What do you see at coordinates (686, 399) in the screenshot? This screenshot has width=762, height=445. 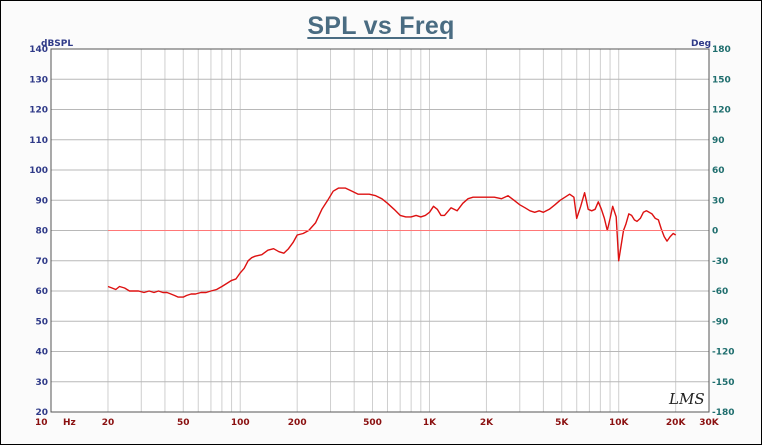 I see `lms-logo: LMS` at bounding box center [686, 399].